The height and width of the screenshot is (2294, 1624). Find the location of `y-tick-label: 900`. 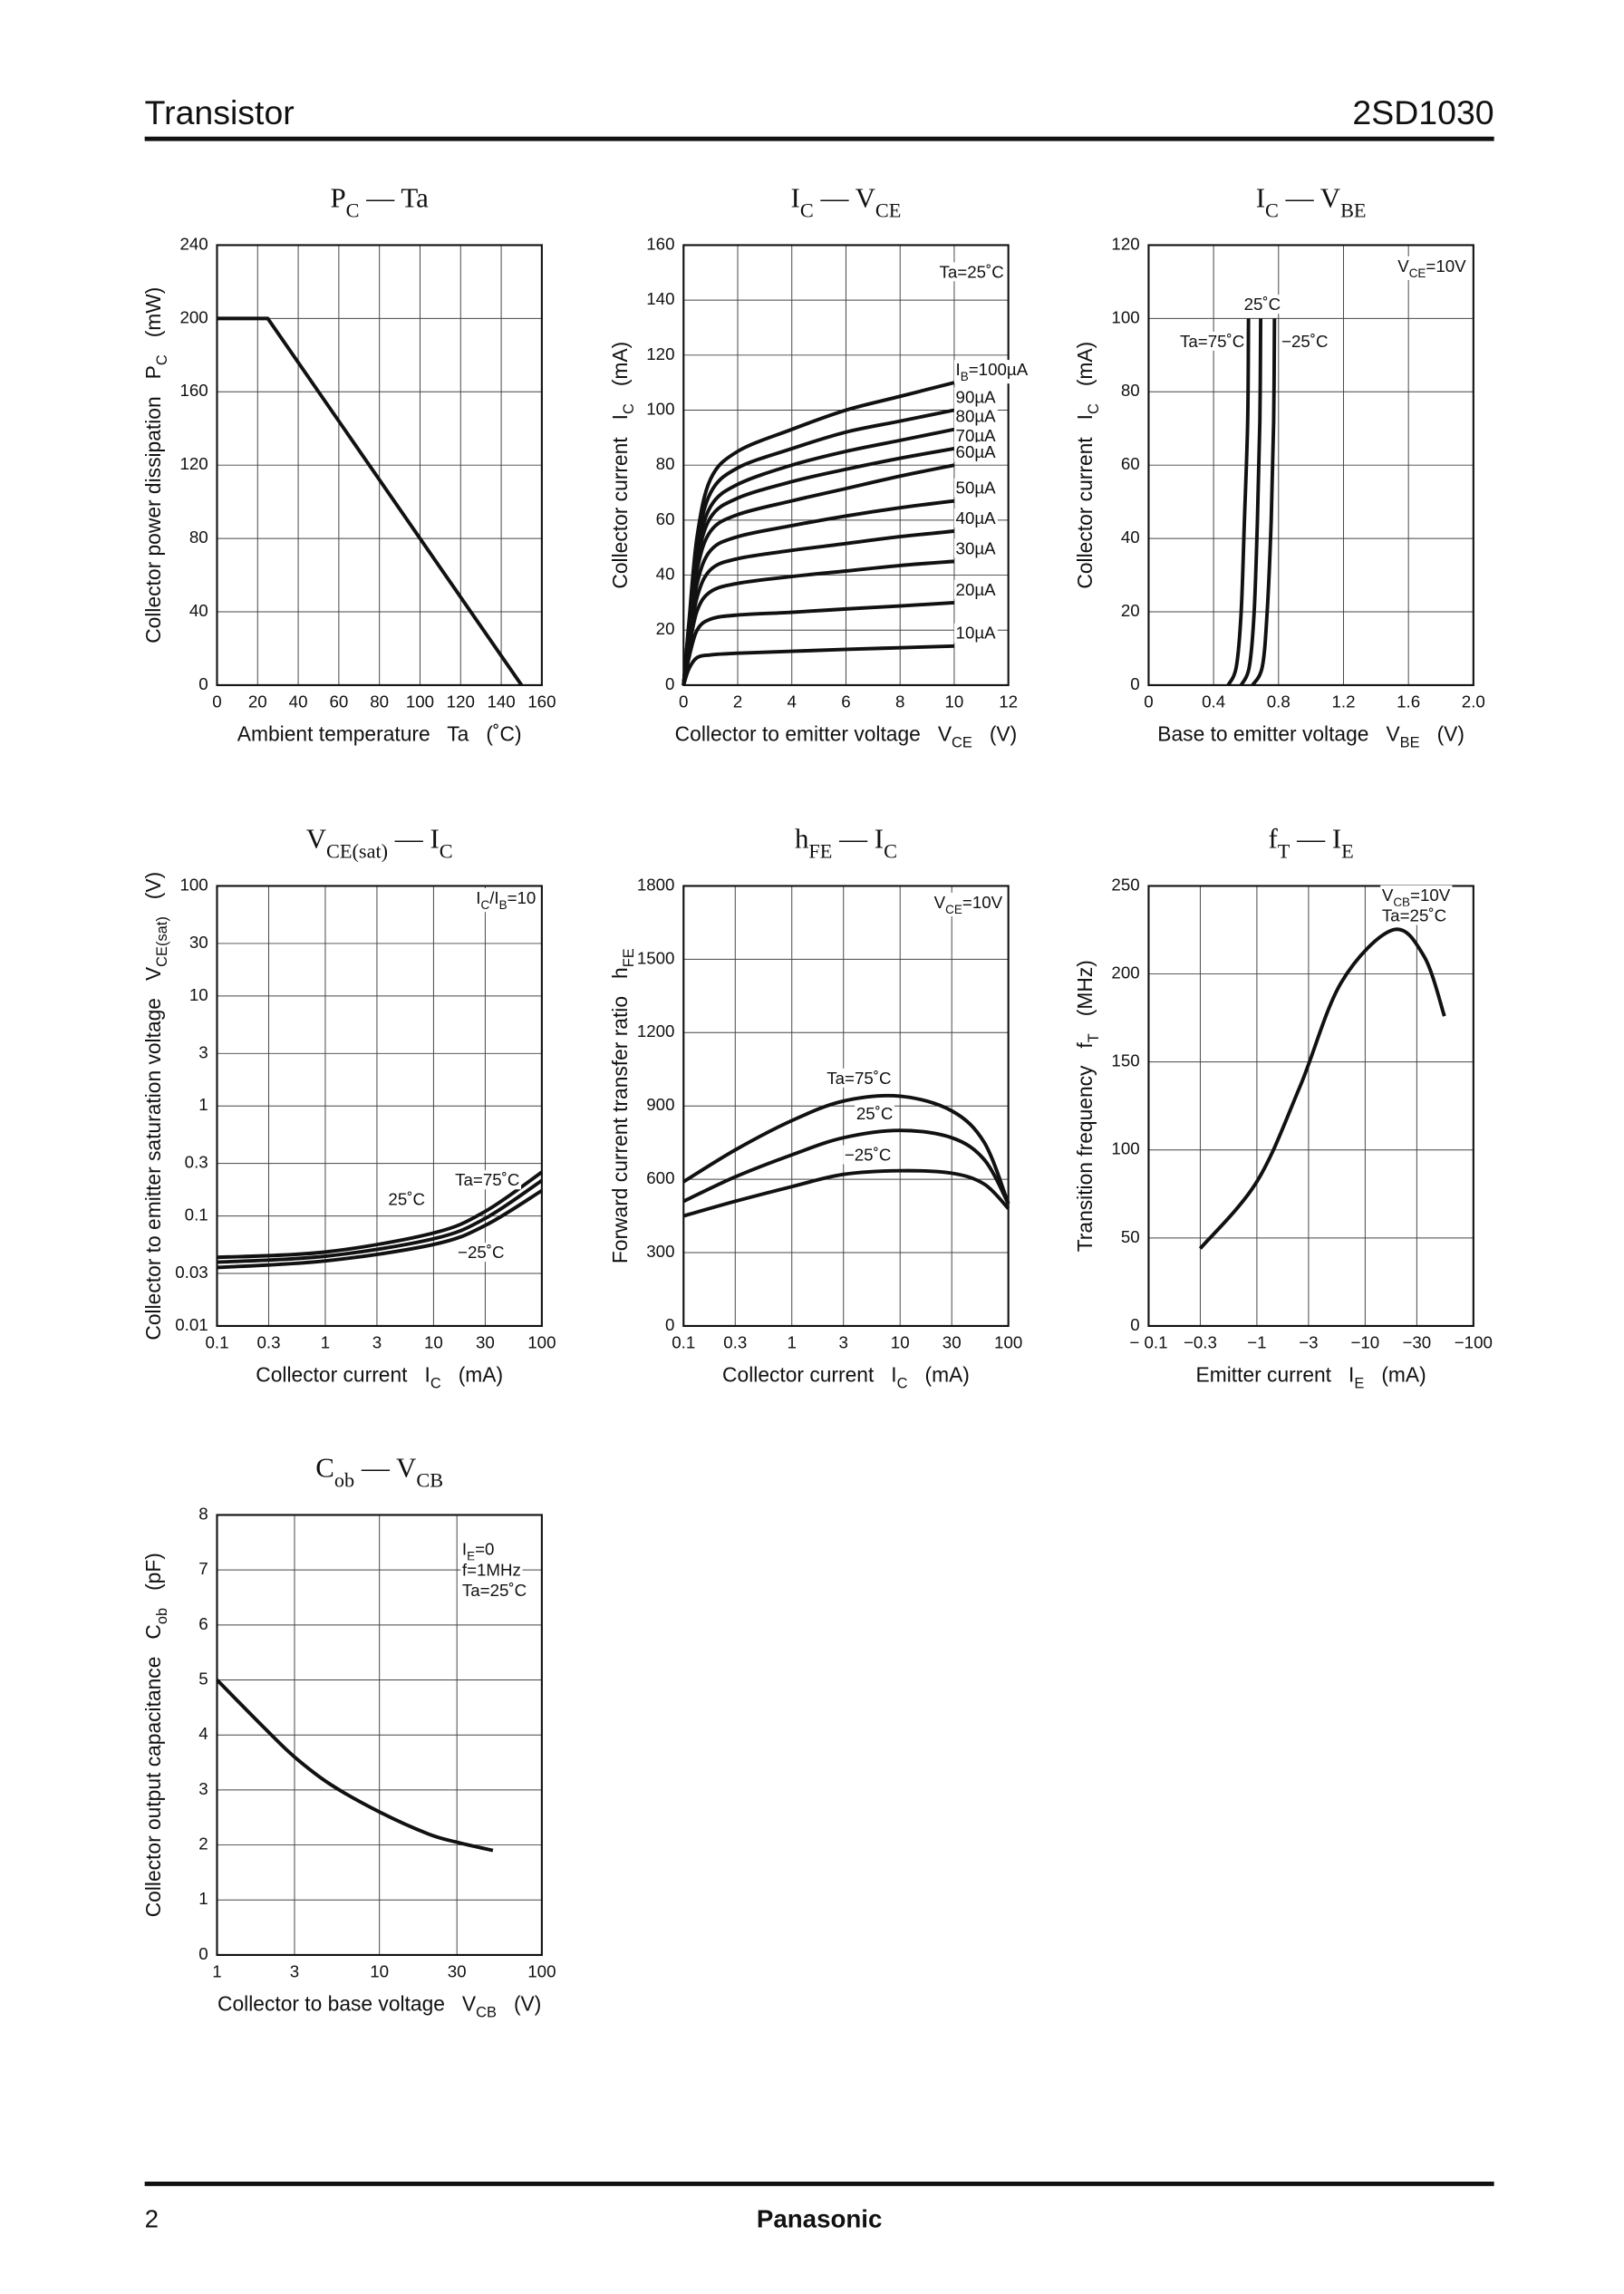

y-tick-label: 900 is located at coordinates (660, 1104).